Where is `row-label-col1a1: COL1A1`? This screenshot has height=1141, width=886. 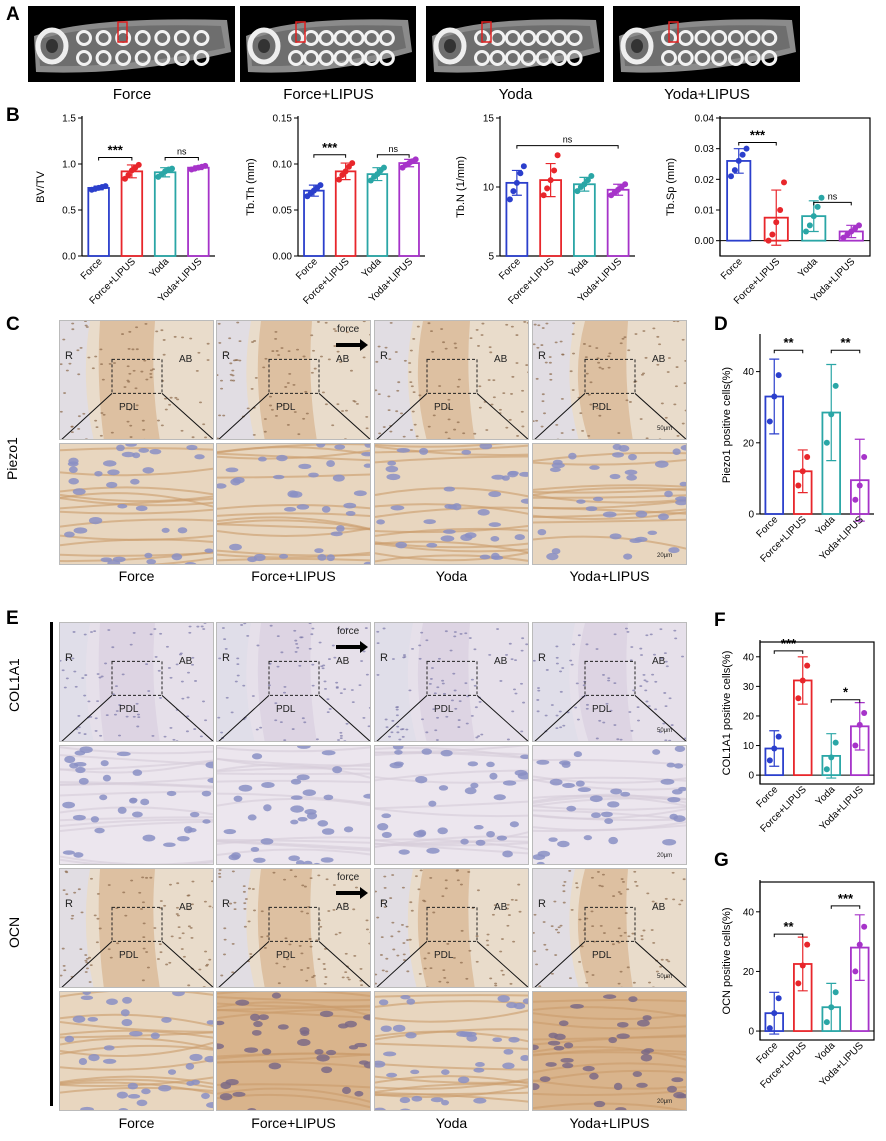
row-label-col1a1: COL1A1 is located at coordinates (14, 685).